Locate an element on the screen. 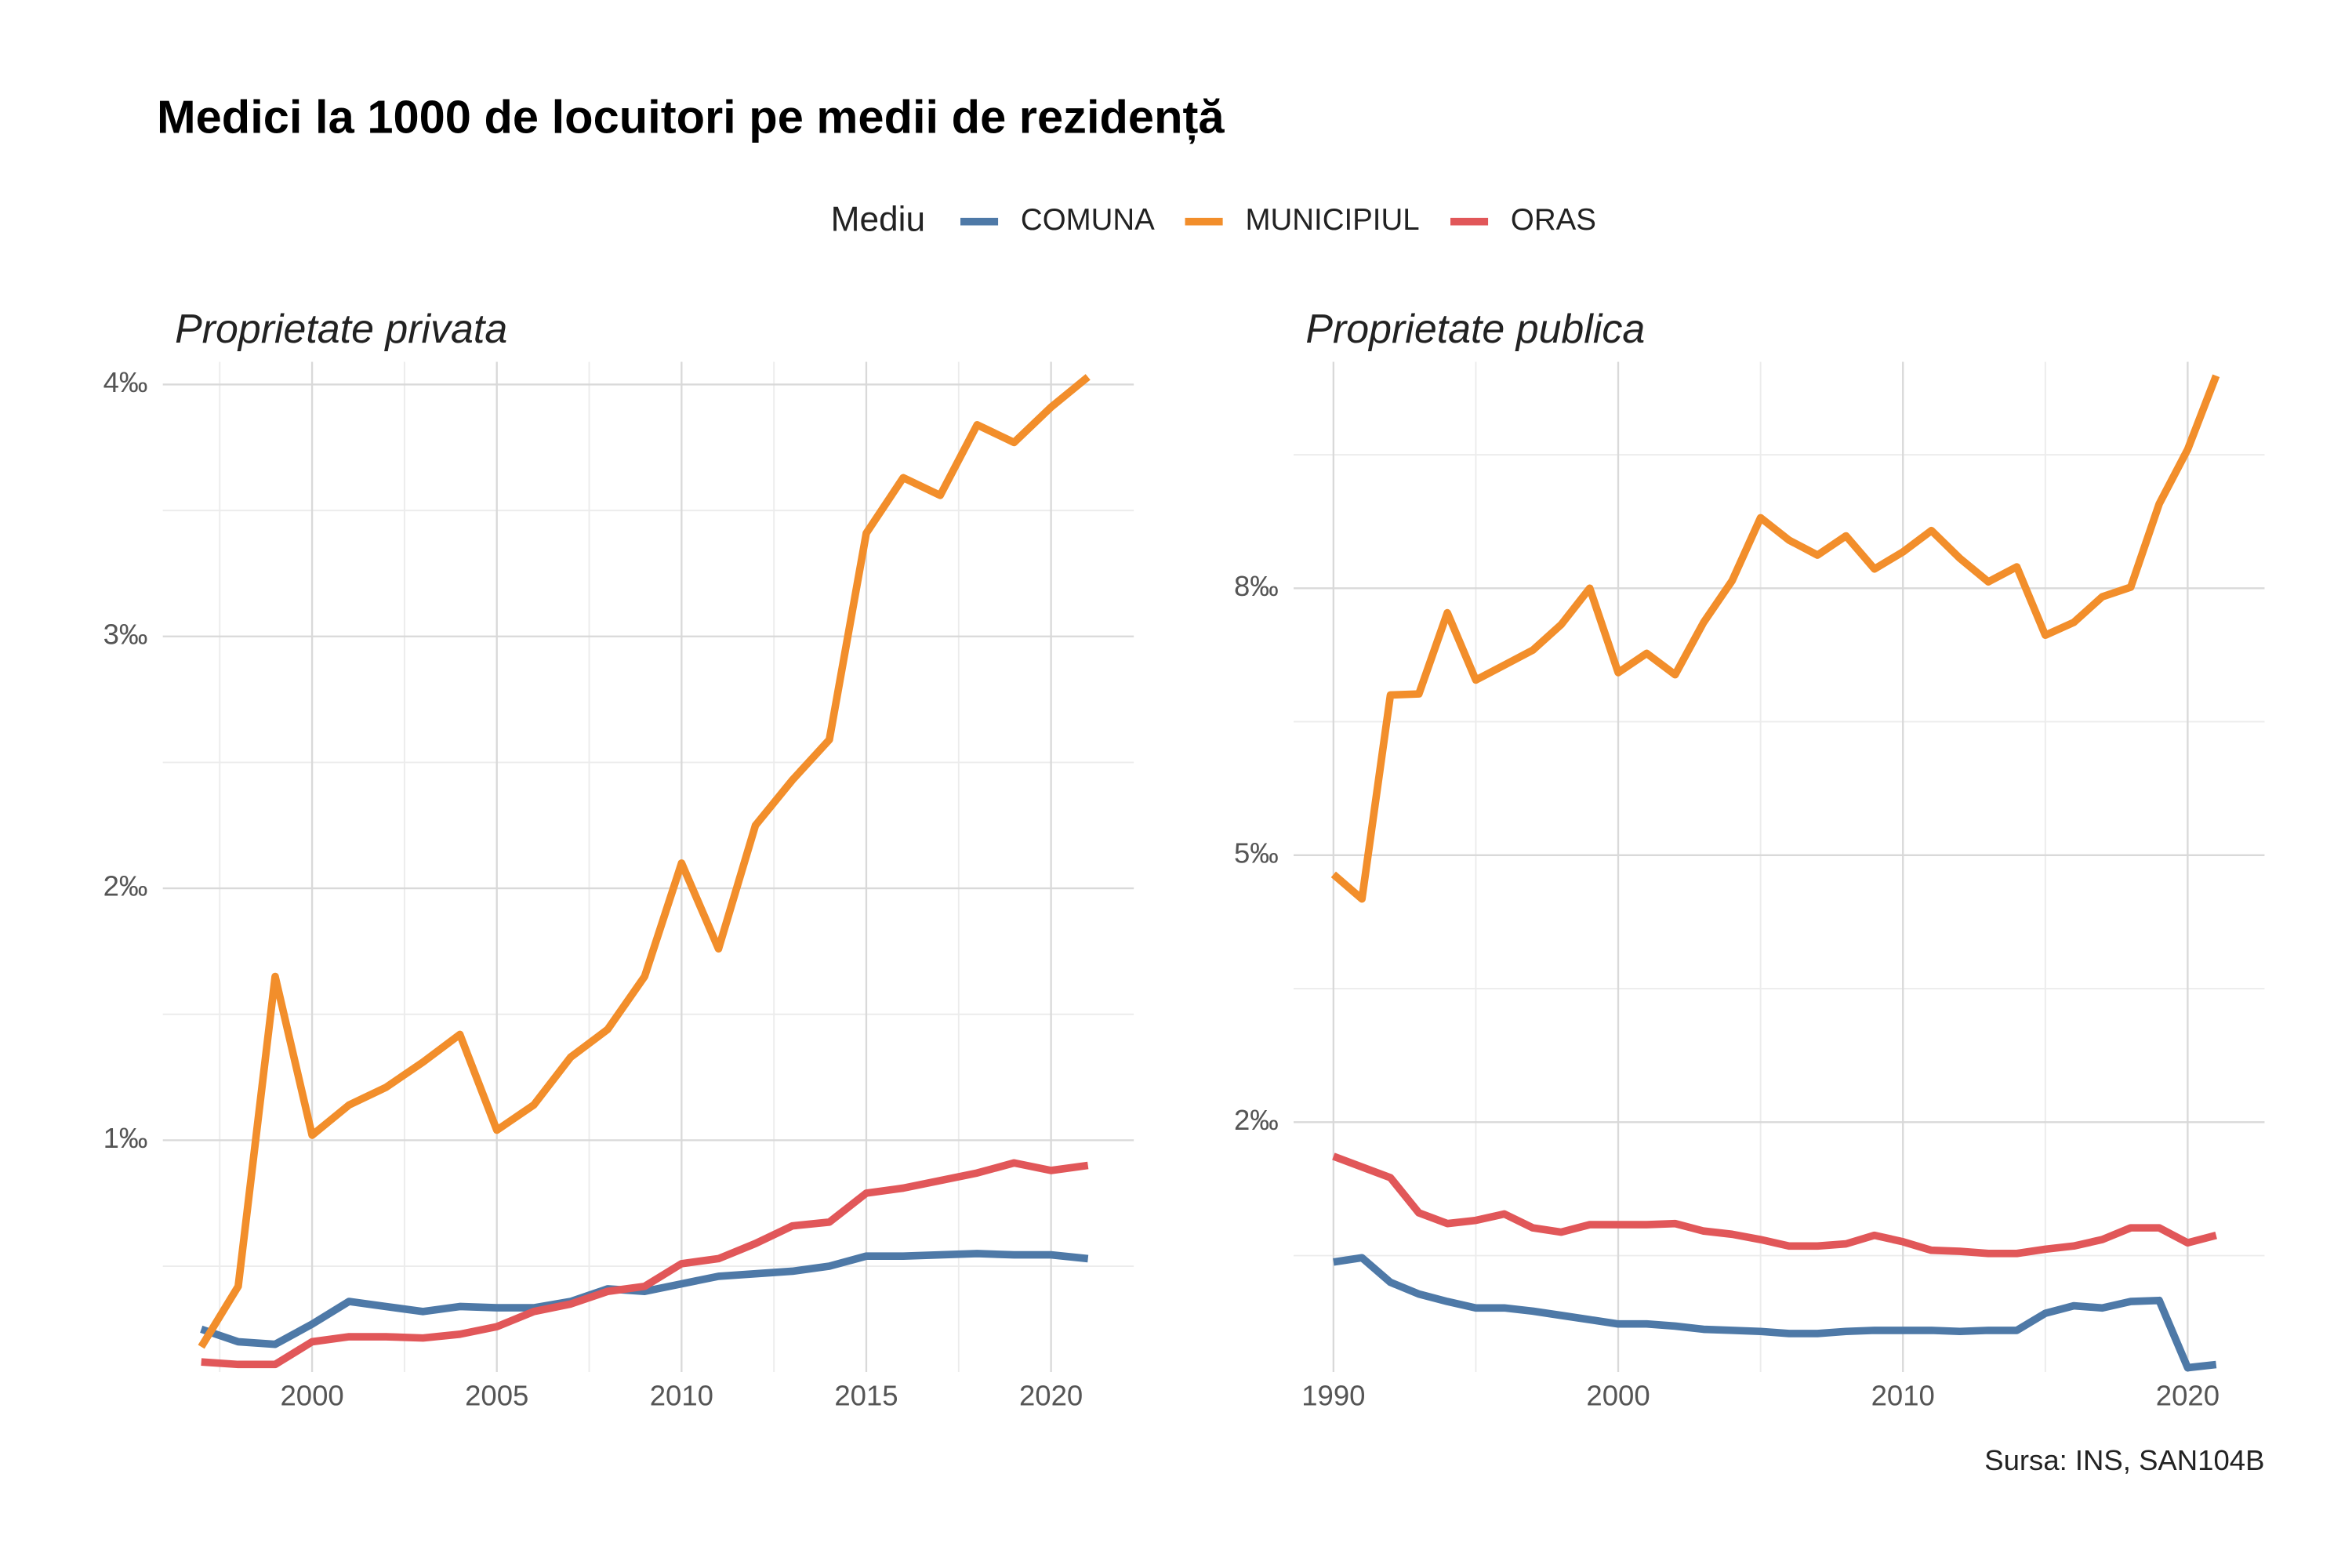  y-tick-label: 5‰ is located at coordinates (1256, 853).